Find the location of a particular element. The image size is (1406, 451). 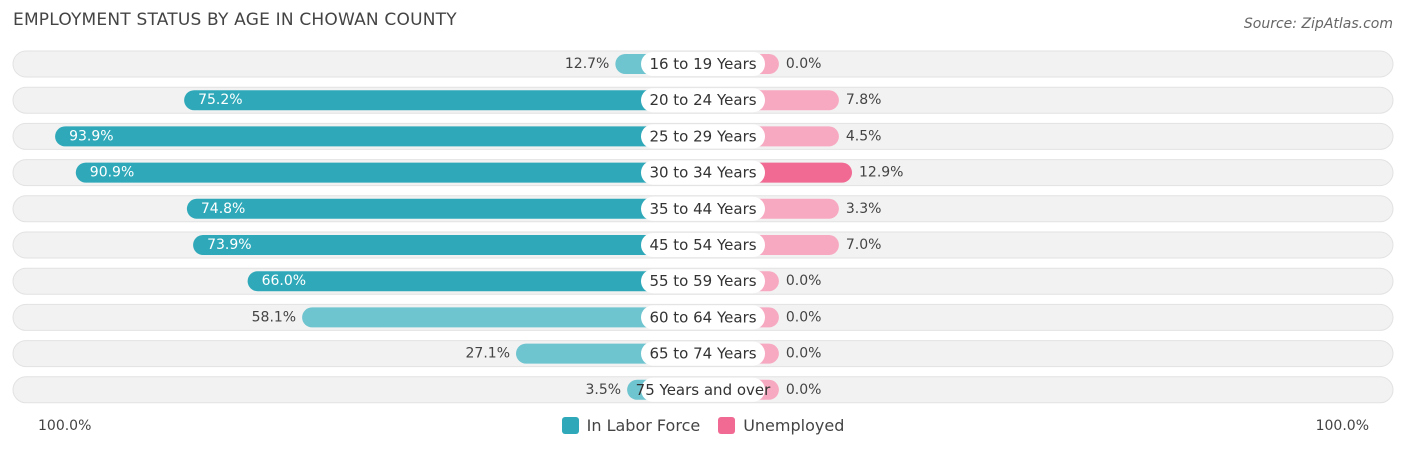

labor-value-label: 74.8% is located at coordinates (223, 209).